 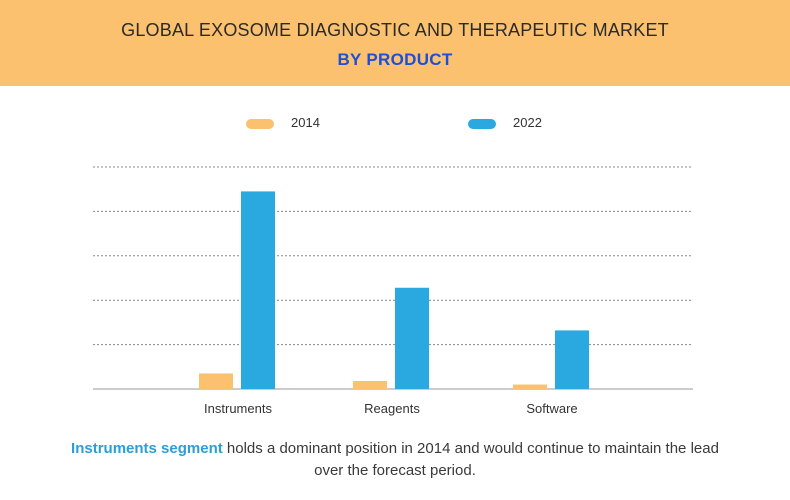 What do you see at coordinates (482, 124) in the screenshot?
I see `legend-swatch-2022` at bounding box center [482, 124].